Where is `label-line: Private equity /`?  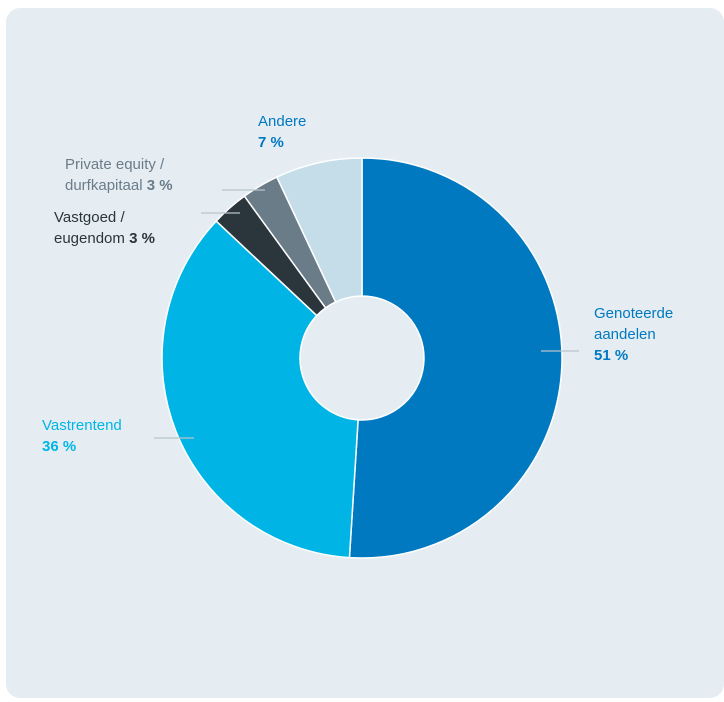
label-line: Private equity / is located at coordinates (115, 164).